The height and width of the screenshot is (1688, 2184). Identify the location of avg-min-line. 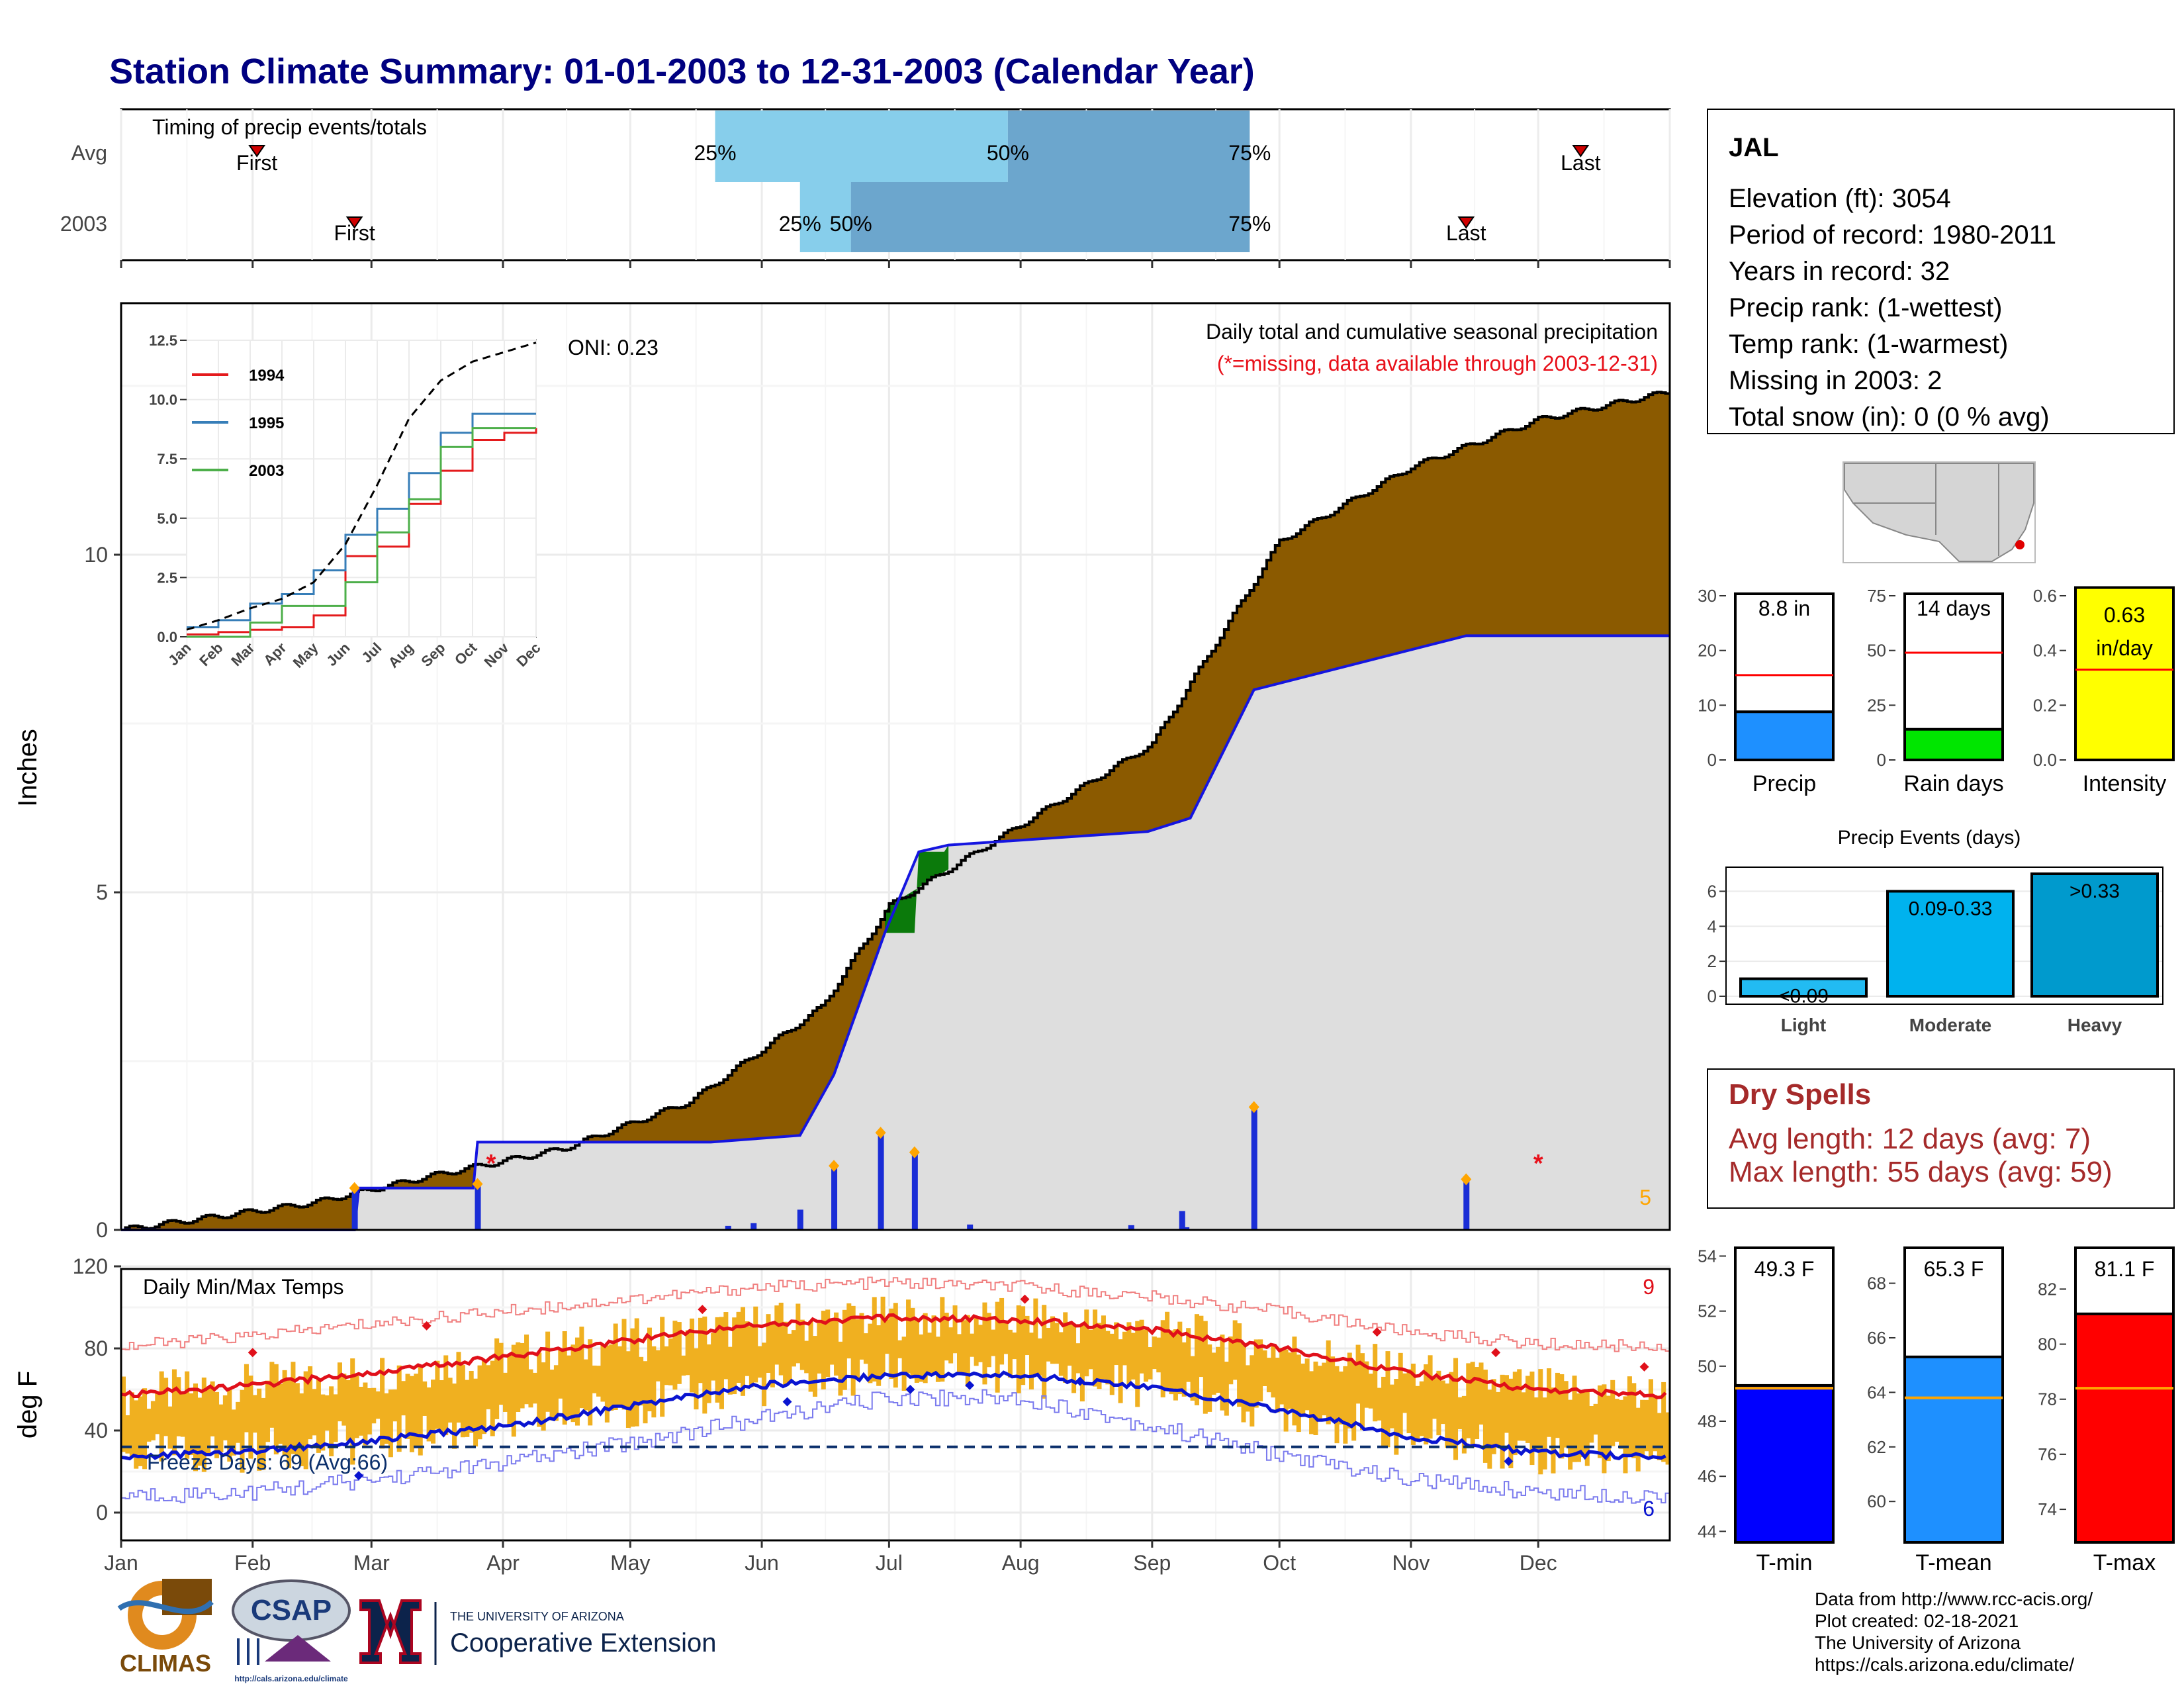
(893, 1415).